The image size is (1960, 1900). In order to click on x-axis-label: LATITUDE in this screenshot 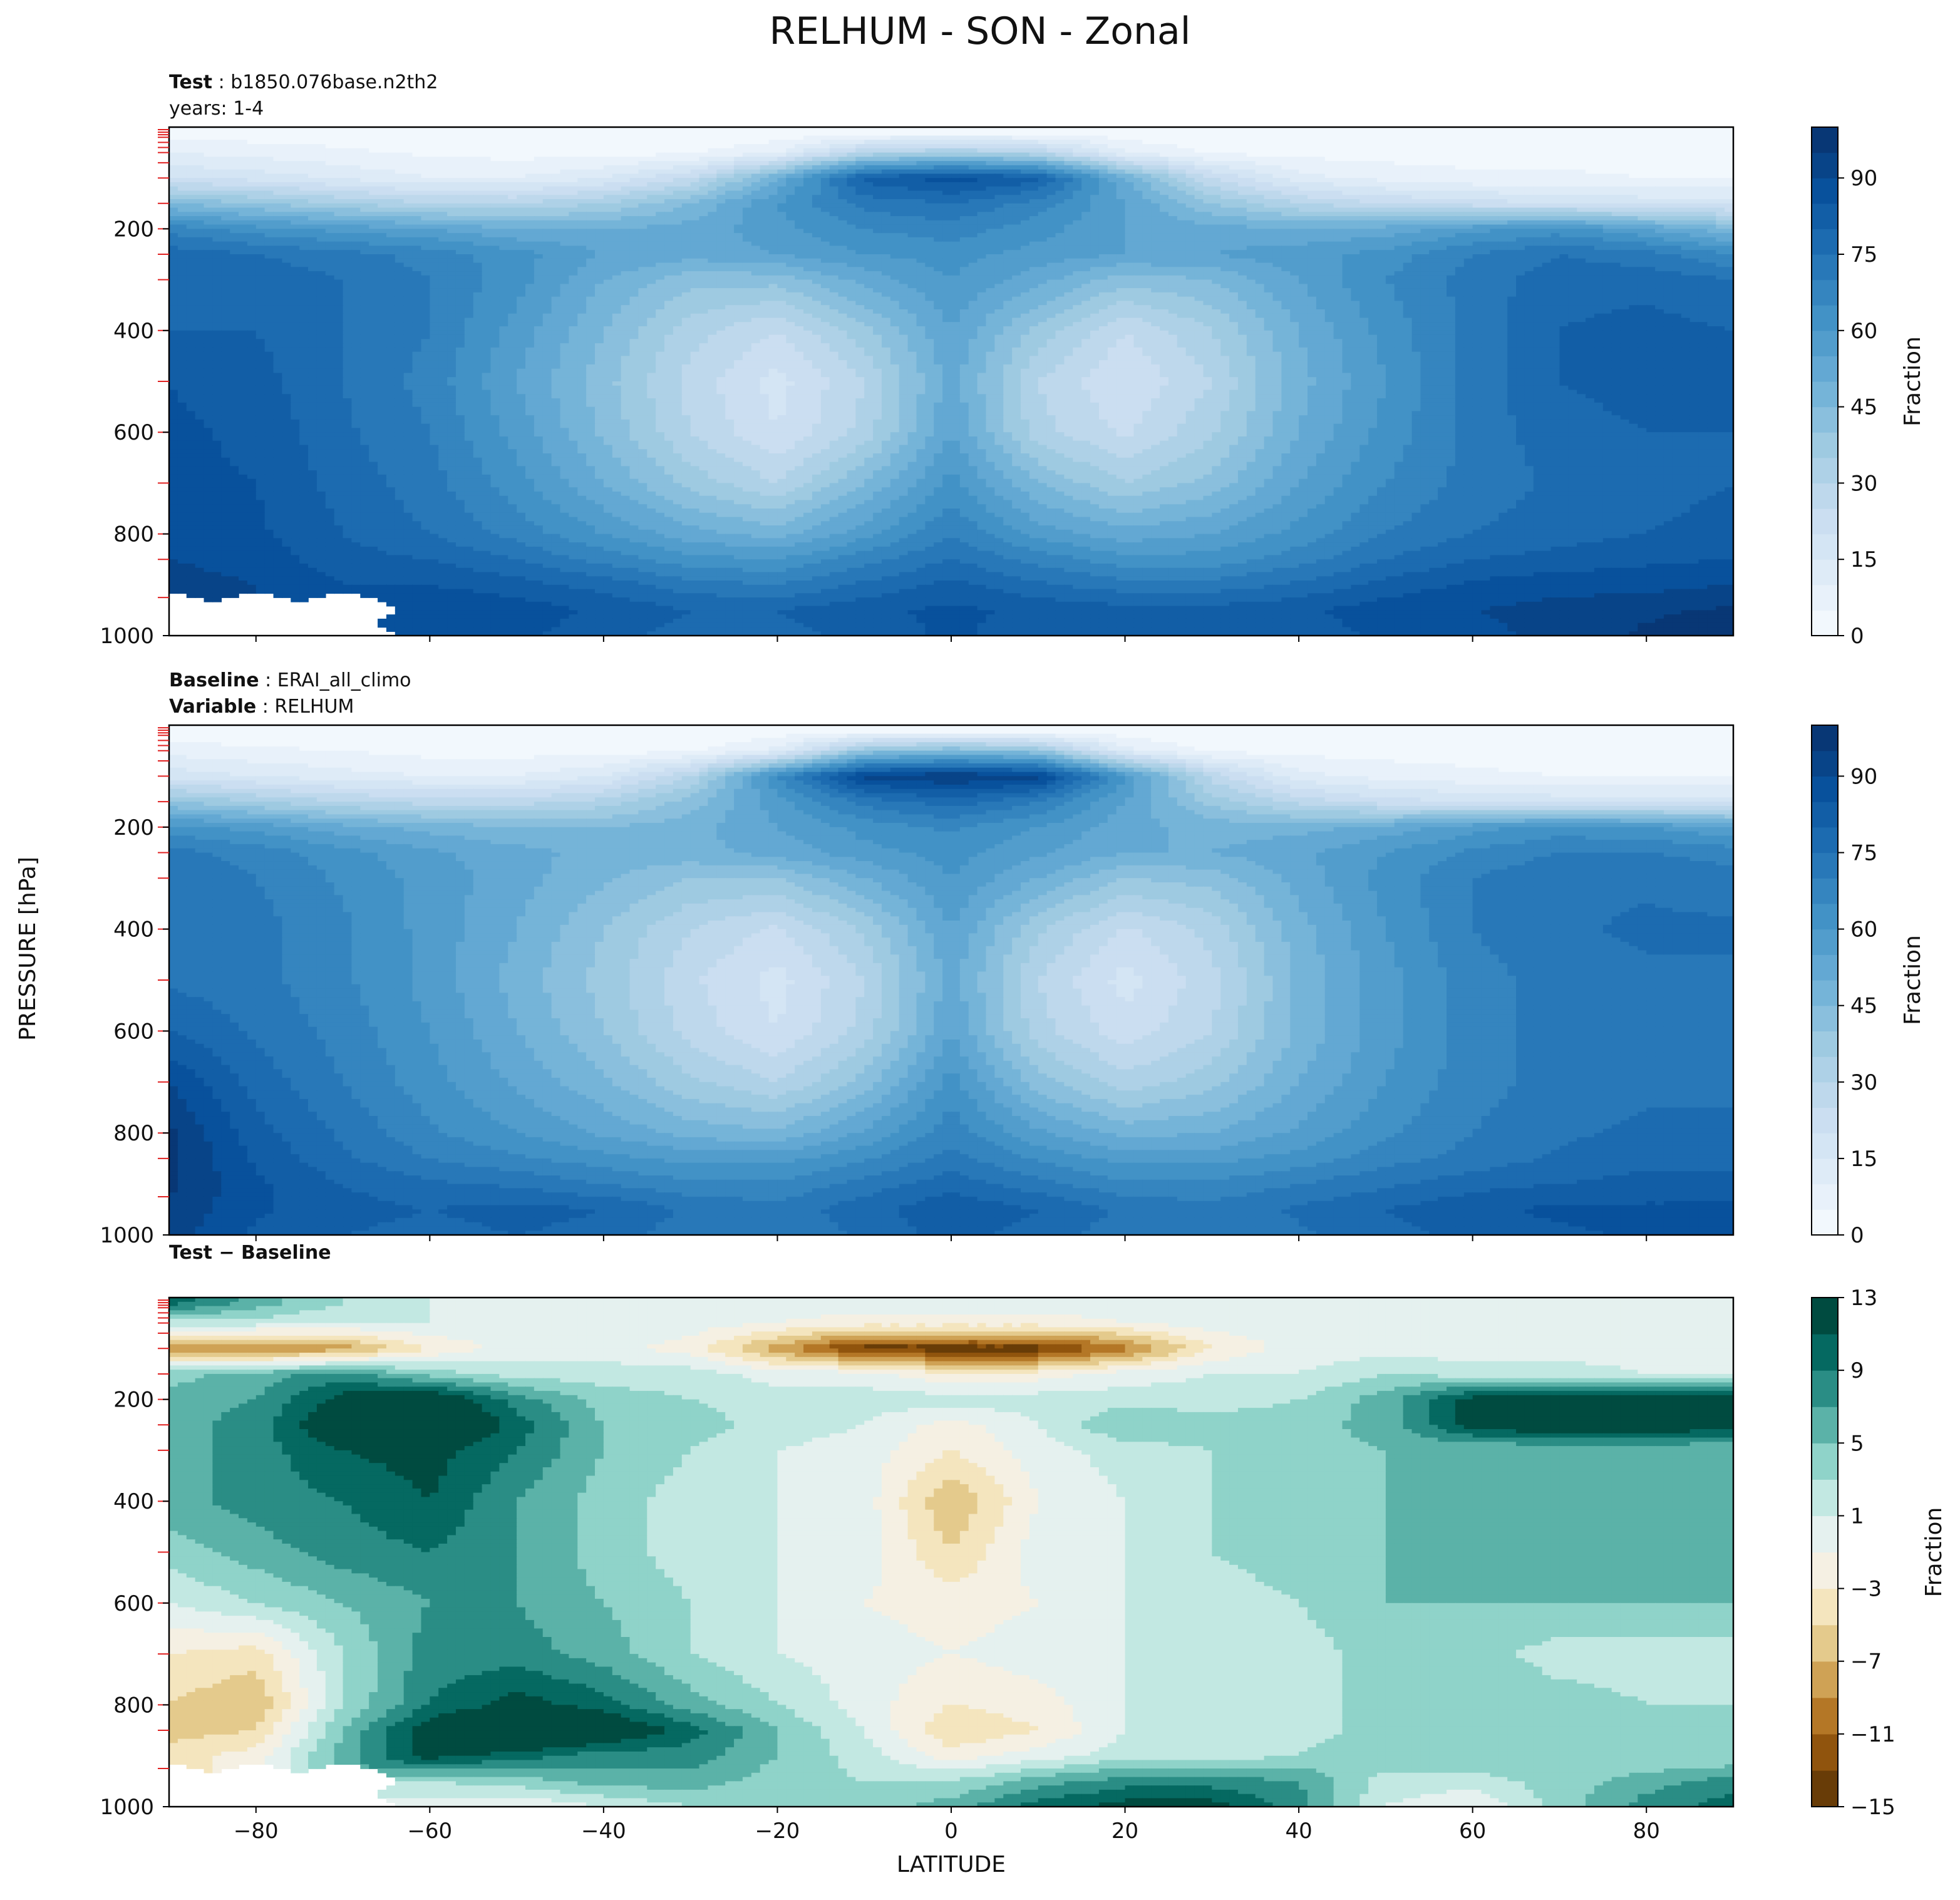, I will do `click(951, 1864)`.